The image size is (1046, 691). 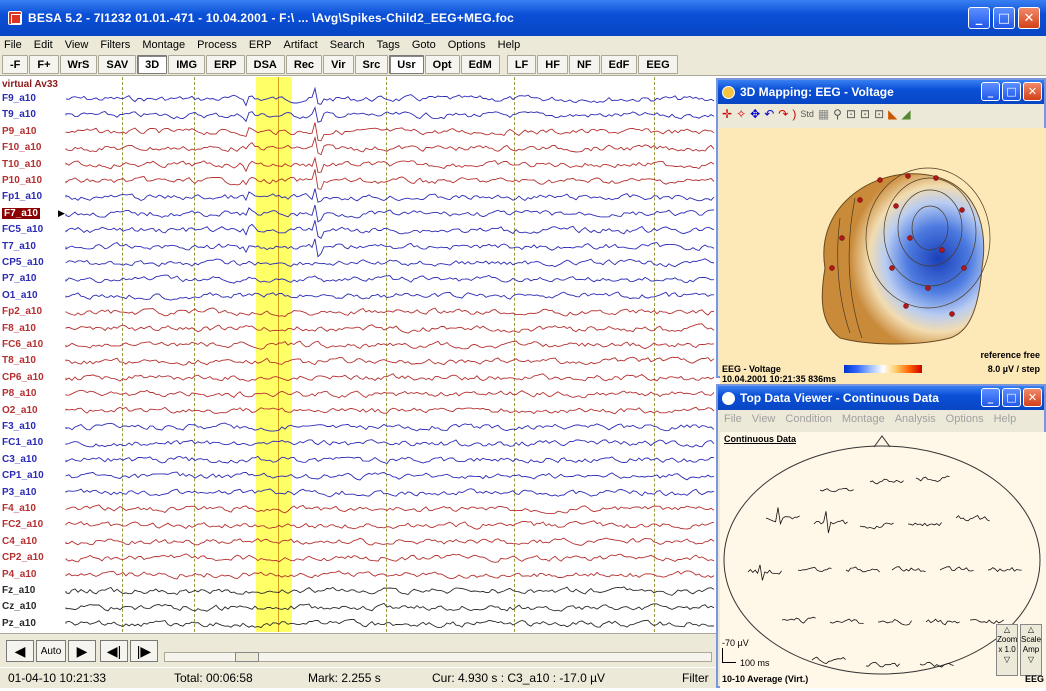 I want to click on channel-label-f10_a10: F10_a10, so click(x=22, y=148).